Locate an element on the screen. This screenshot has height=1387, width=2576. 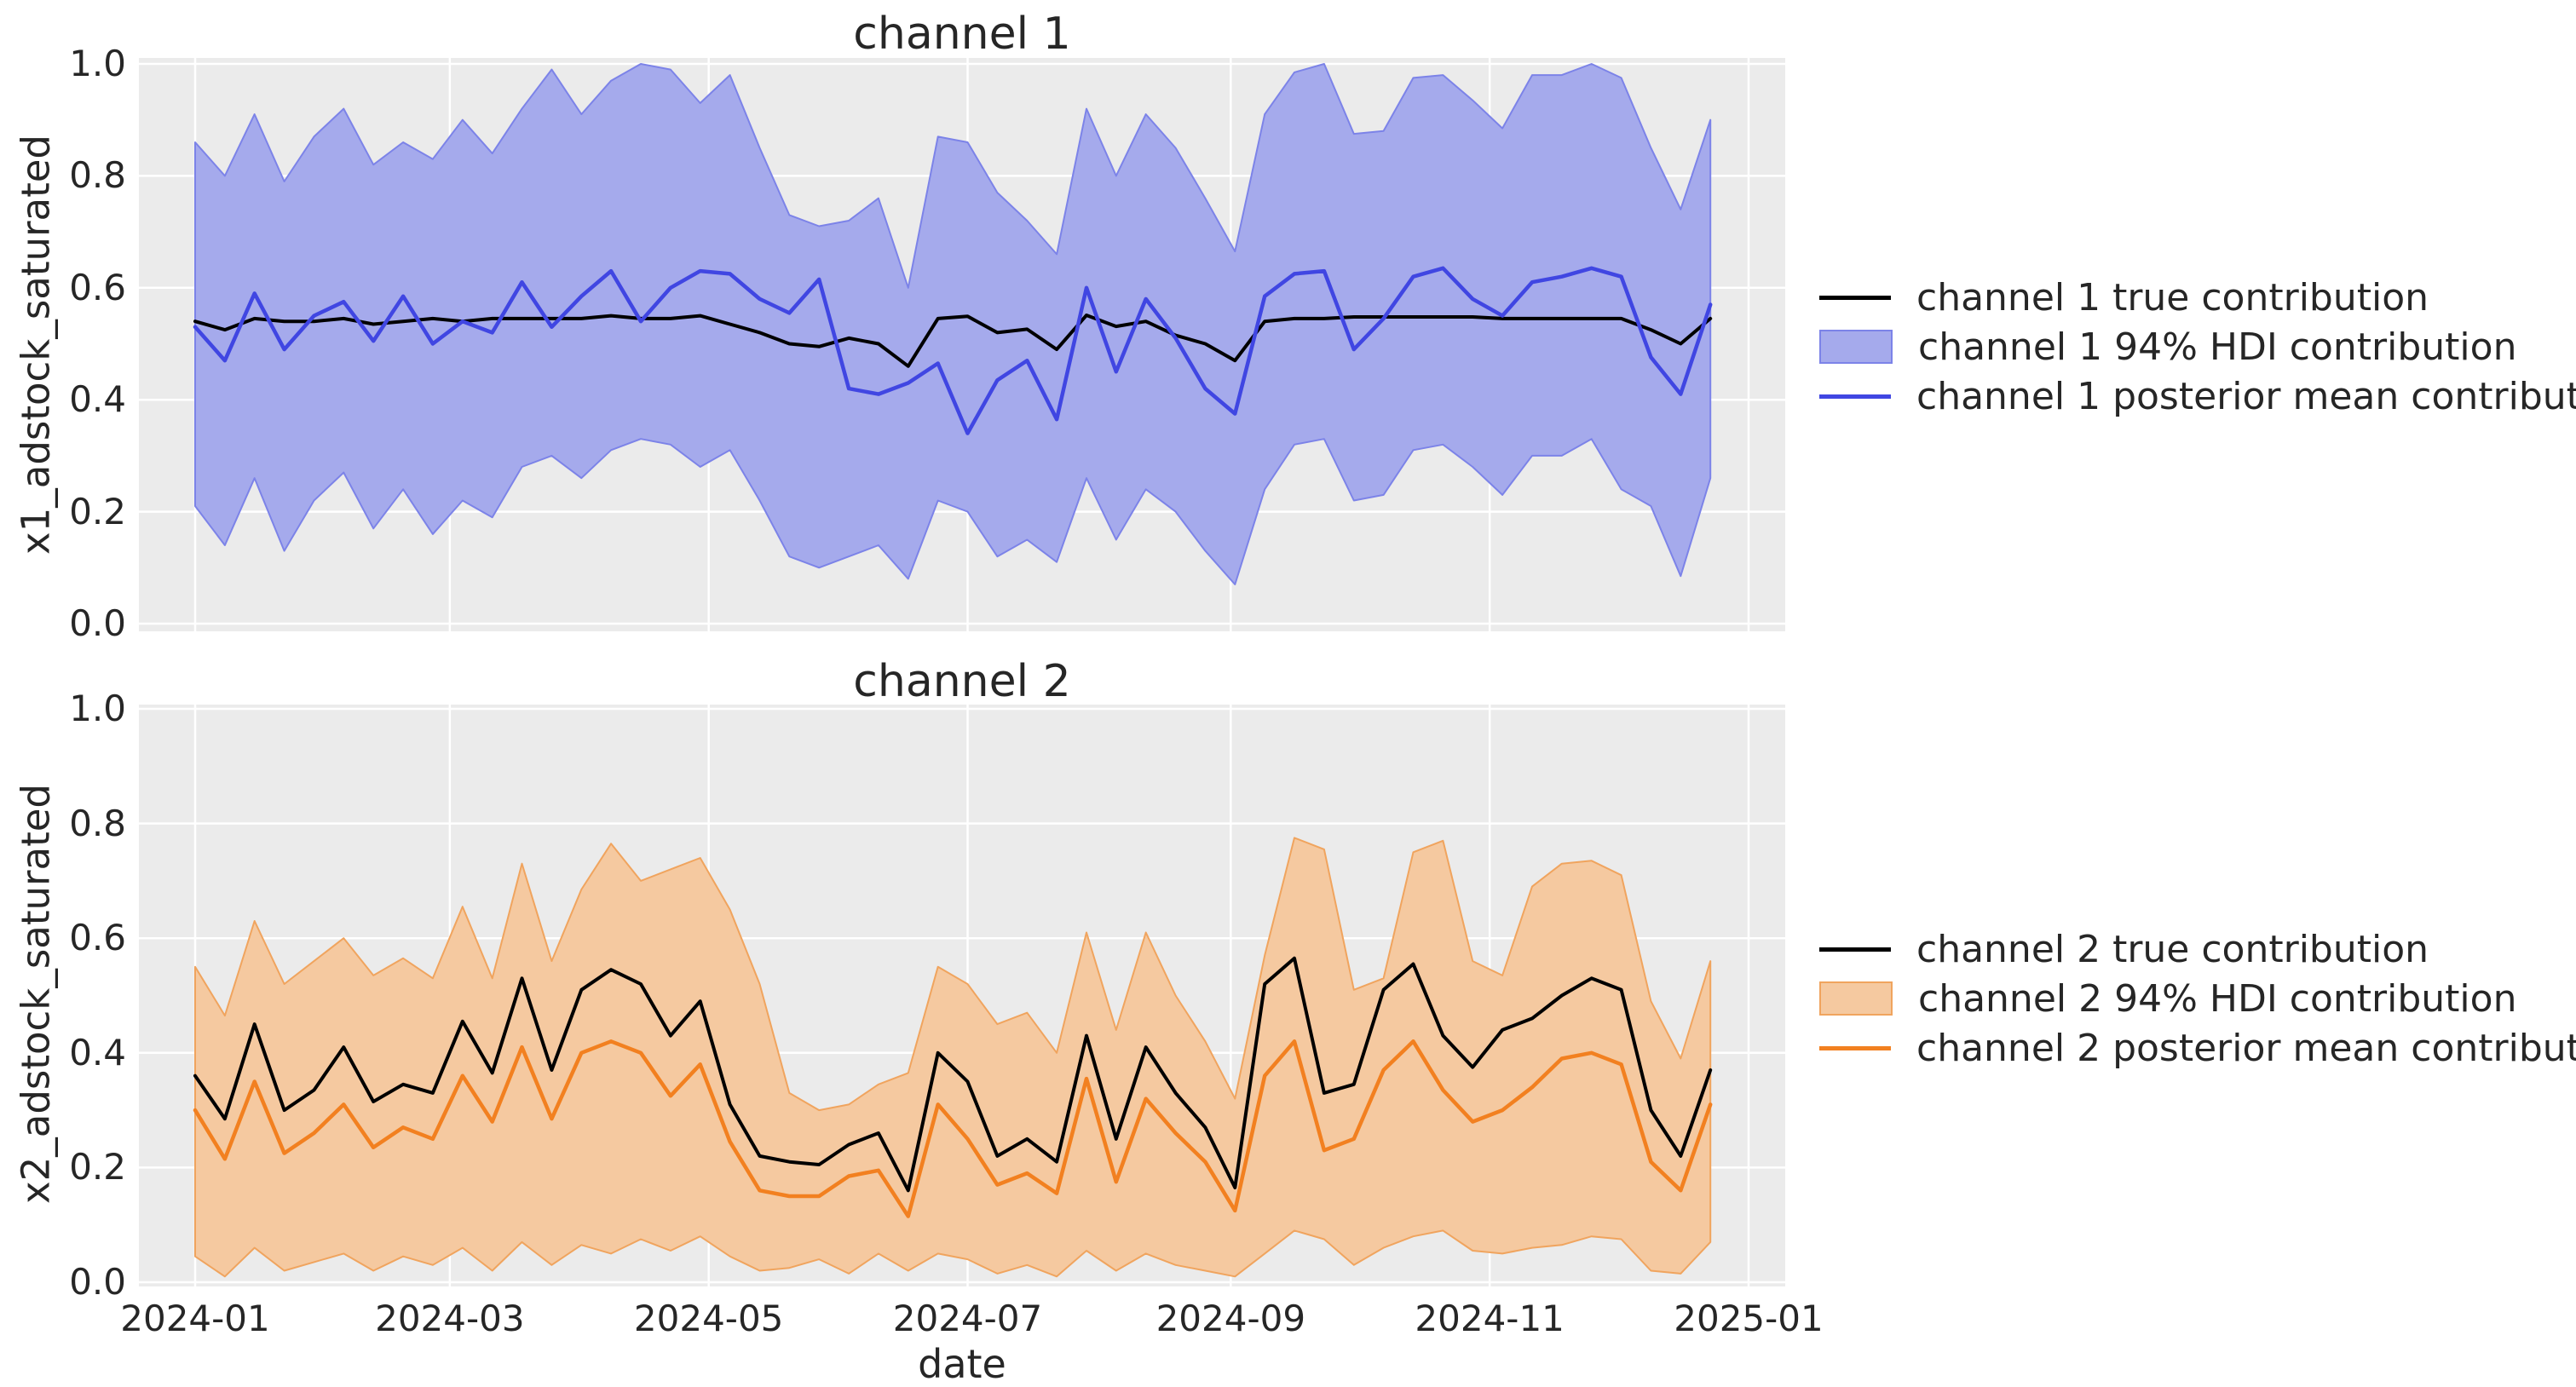
y-axis-label-channel-2: x2_adstock_saturated is located at coordinates (36, 994).